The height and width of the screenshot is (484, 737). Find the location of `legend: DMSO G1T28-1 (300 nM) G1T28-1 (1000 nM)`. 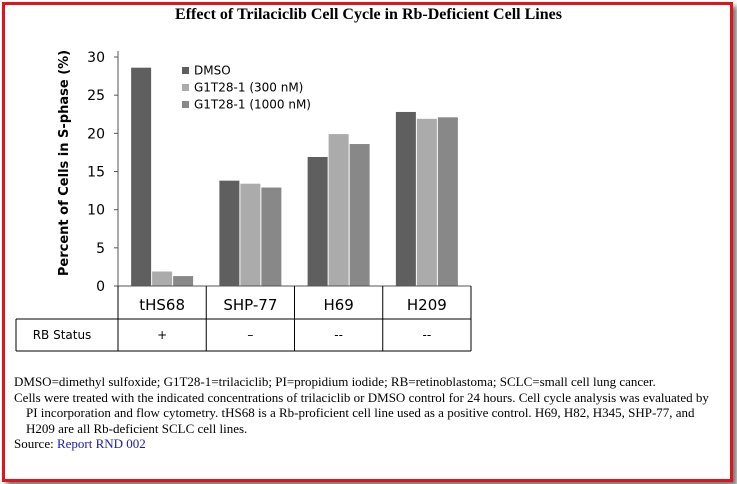

legend: DMSO G1T28-1 (300 nM) G1T28-1 (1000 nM) is located at coordinates (246, 88).